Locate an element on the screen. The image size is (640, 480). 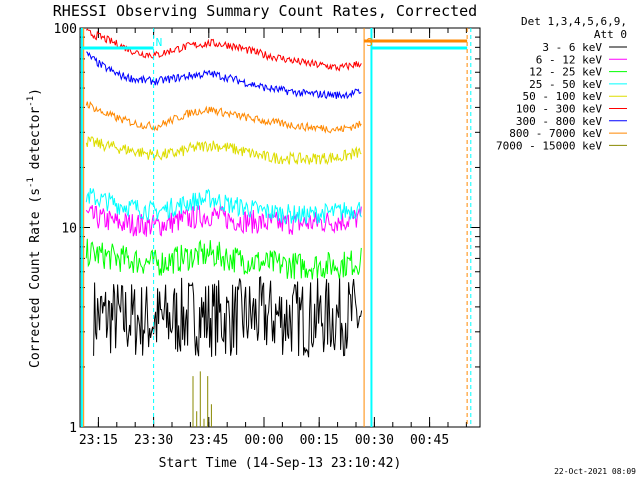
x-tick-label: 23:45 is located at coordinates (208, 440).